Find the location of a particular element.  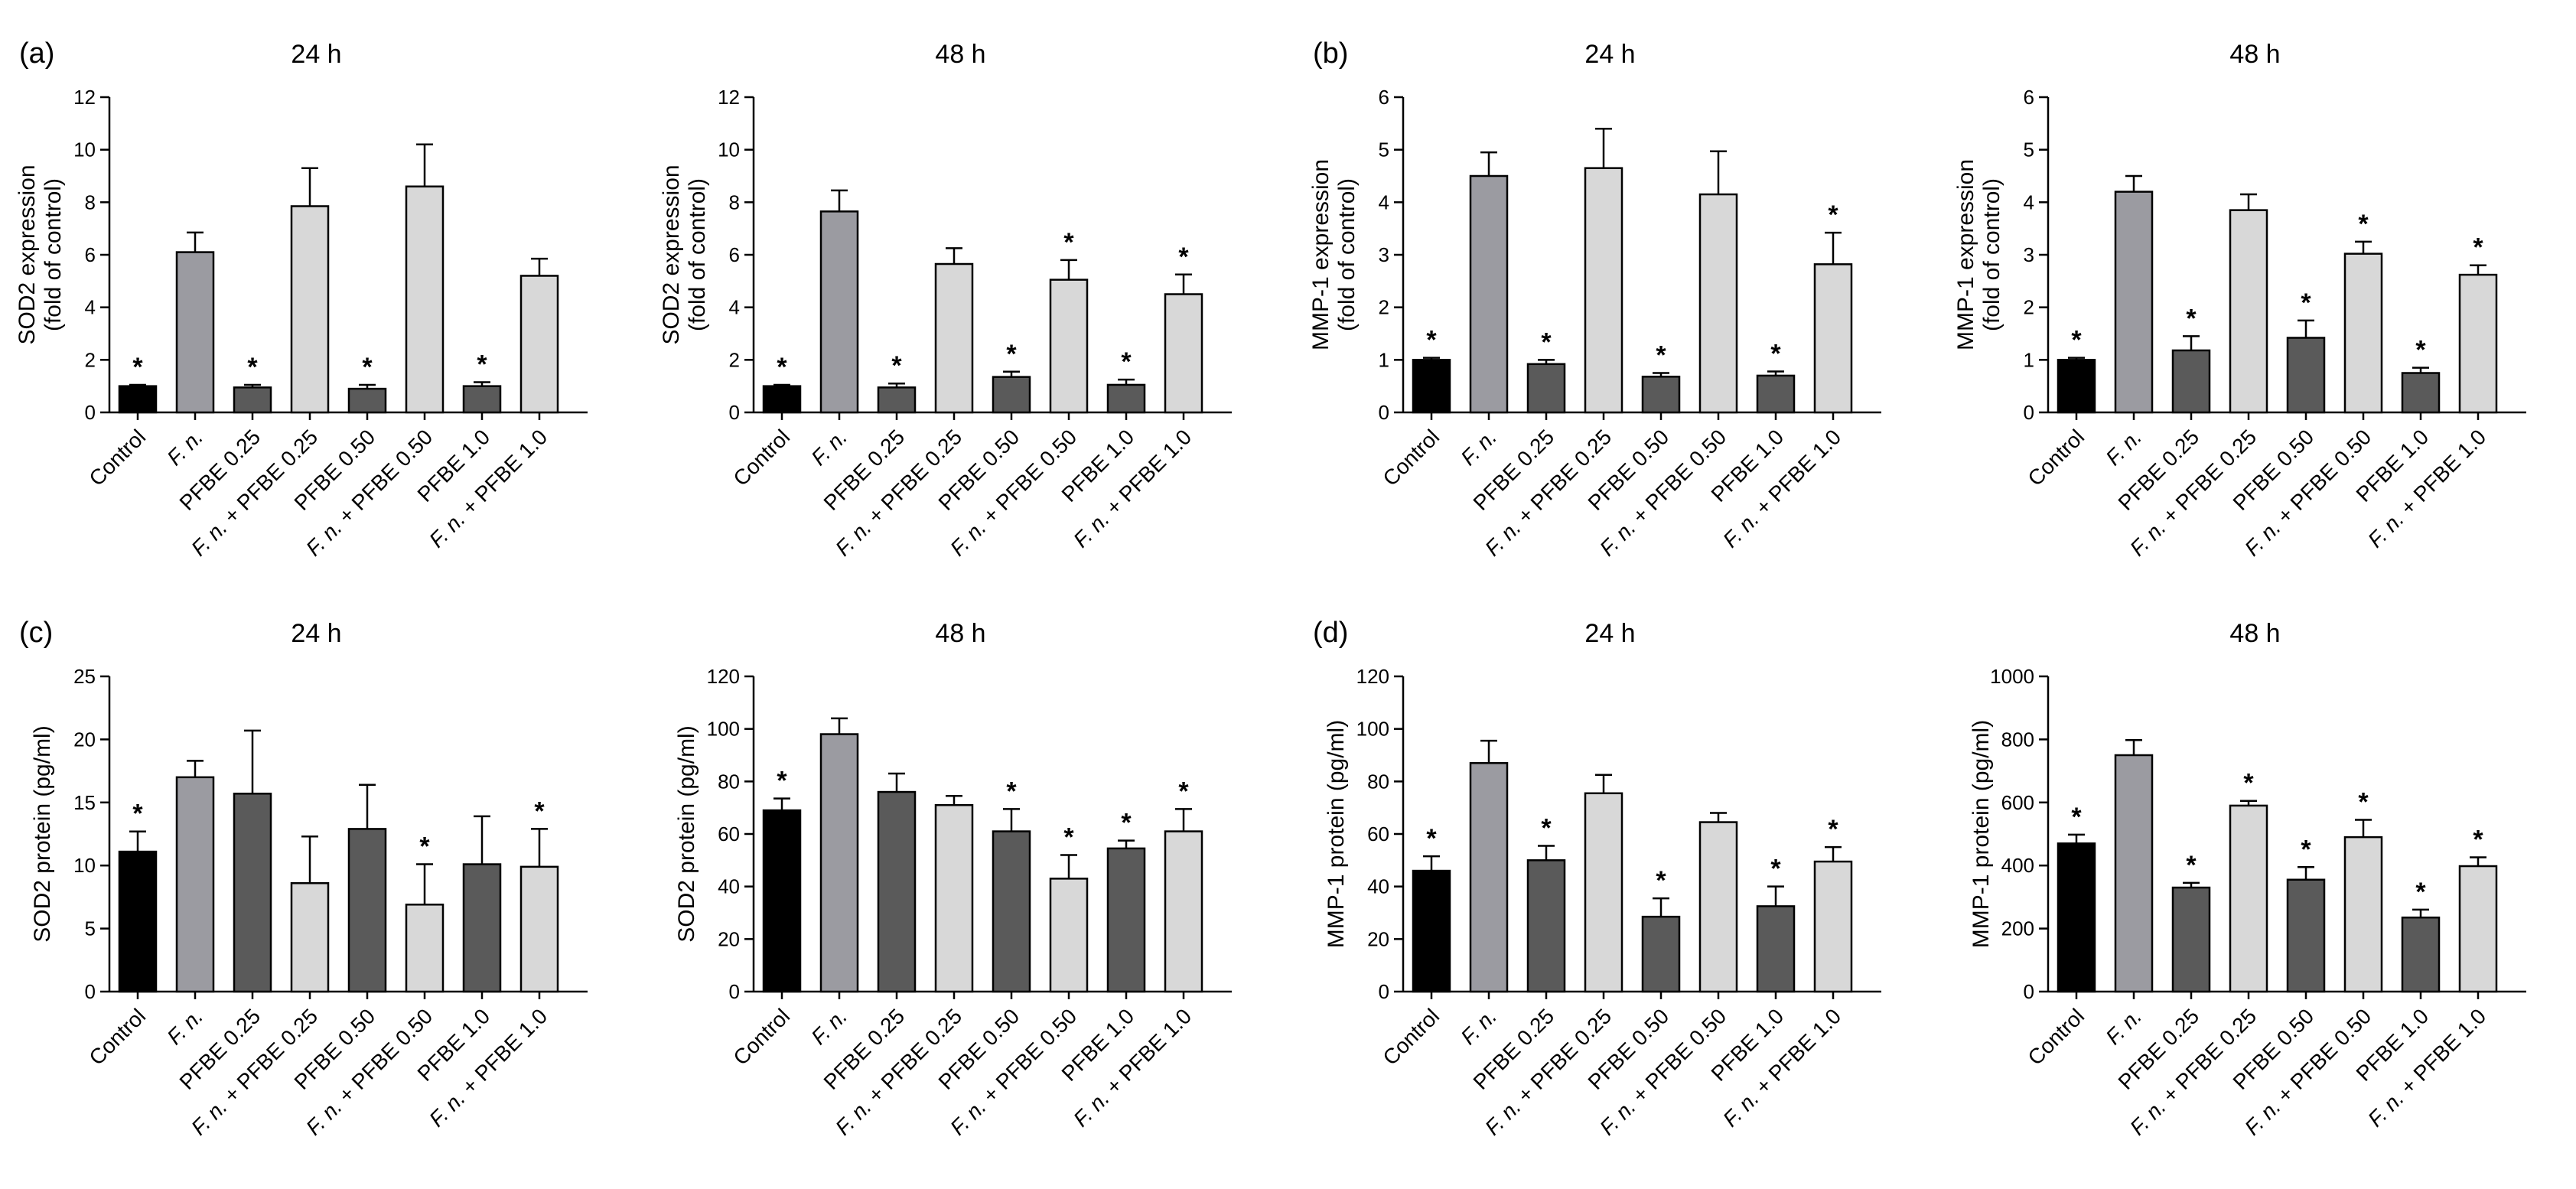

y-tick-label: 800 is located at coordinates (2017, 739).